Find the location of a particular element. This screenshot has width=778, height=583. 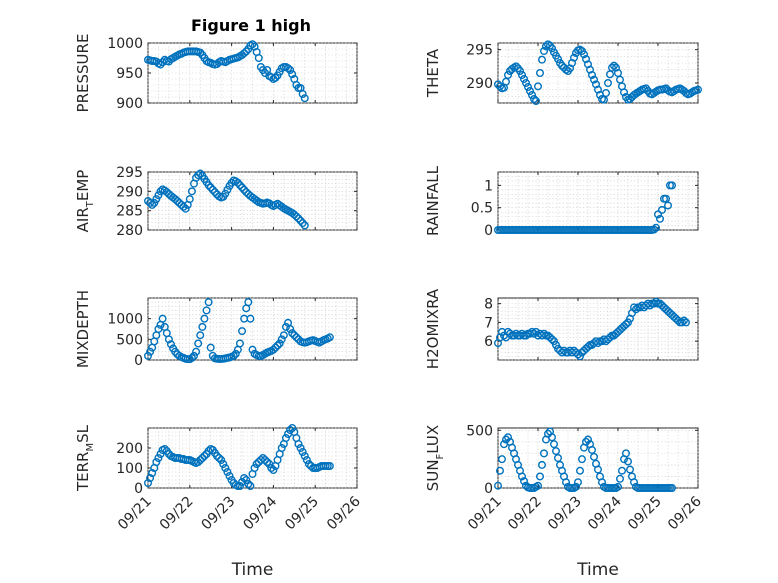

x-tick-label: 09/22 is located at coordinates (177, 514).